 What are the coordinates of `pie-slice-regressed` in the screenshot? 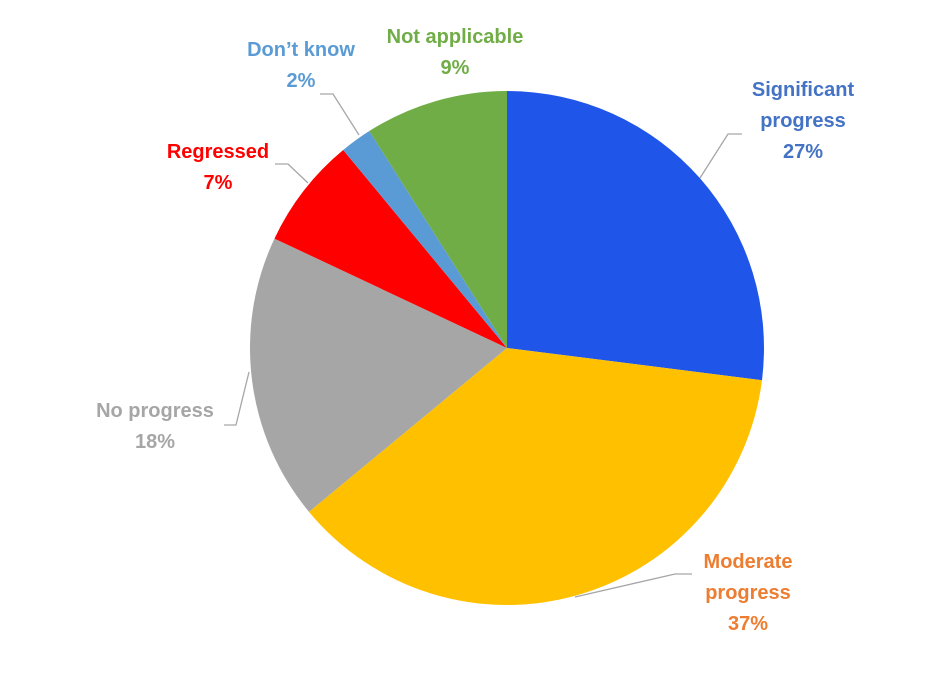 It's located at (390, 248).